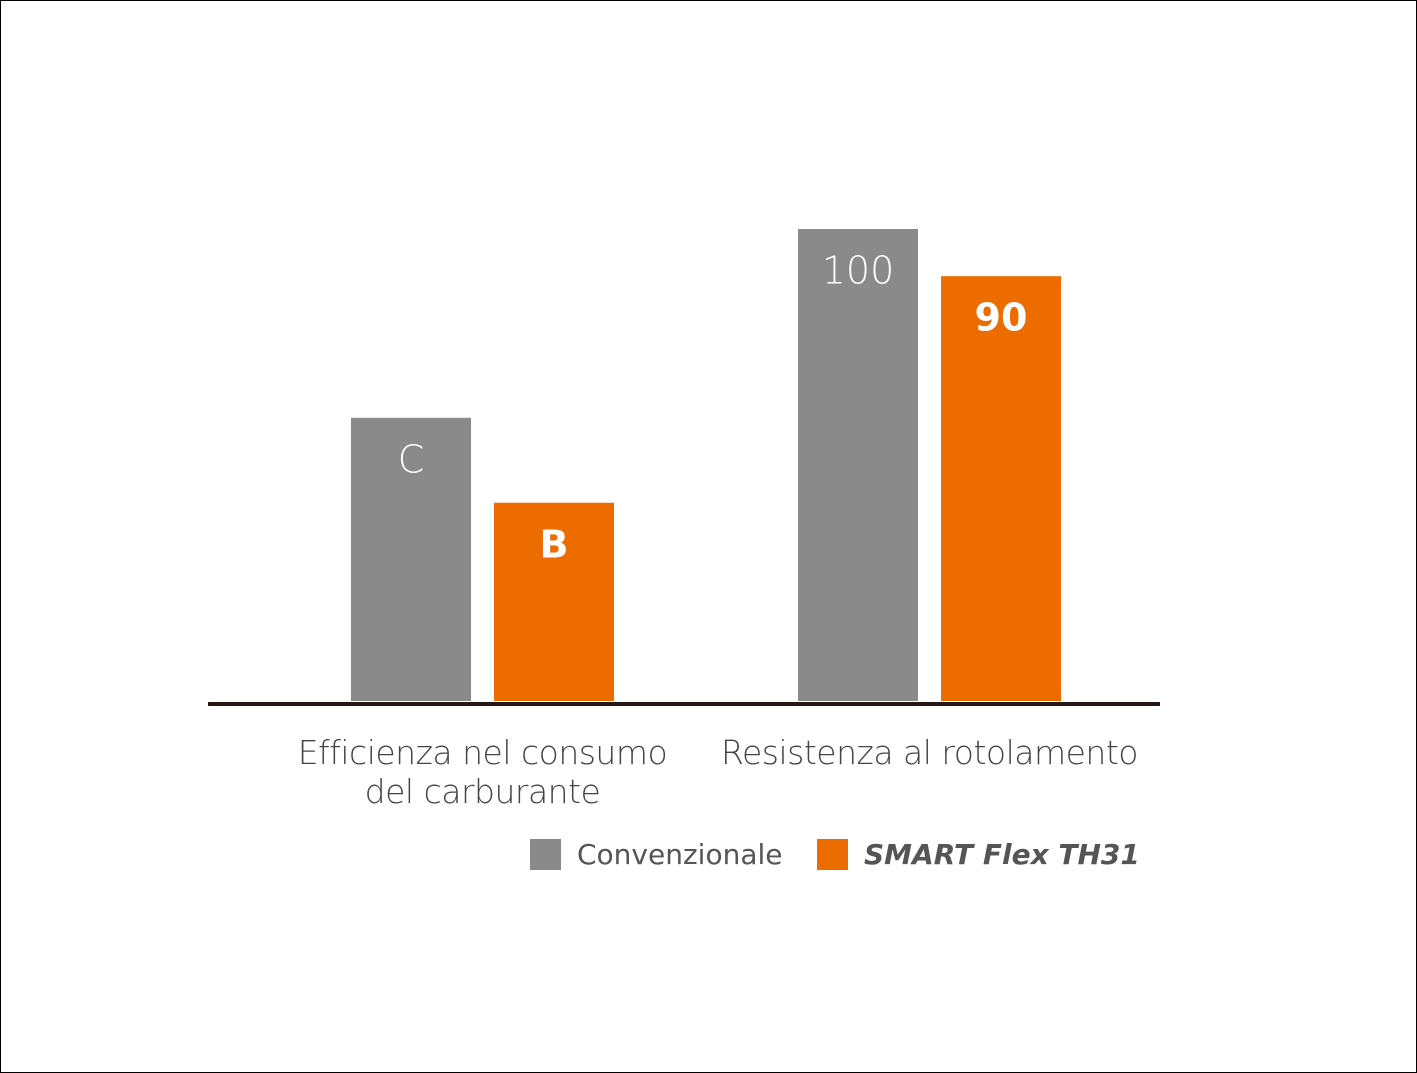  I want to click on value-label: B, so click(554, 544).